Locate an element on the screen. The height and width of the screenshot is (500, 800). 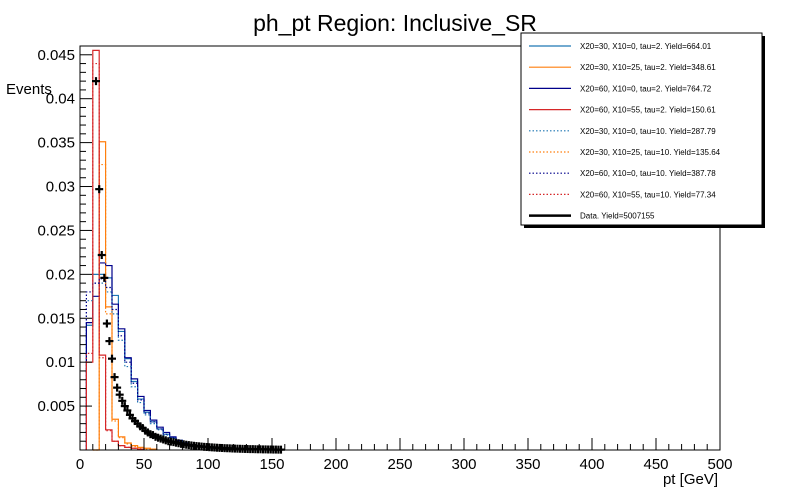
chart-title: ph_pt Region: Inclusive_SR is located at coordinates (395, 23).